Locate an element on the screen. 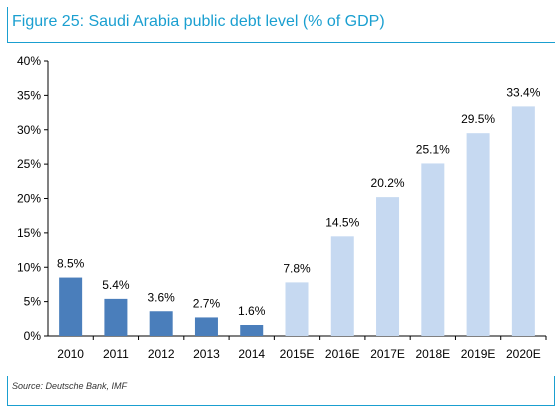 The image size is (558, 412). y-tick-label: 5% is located at coordinates (33, 302).